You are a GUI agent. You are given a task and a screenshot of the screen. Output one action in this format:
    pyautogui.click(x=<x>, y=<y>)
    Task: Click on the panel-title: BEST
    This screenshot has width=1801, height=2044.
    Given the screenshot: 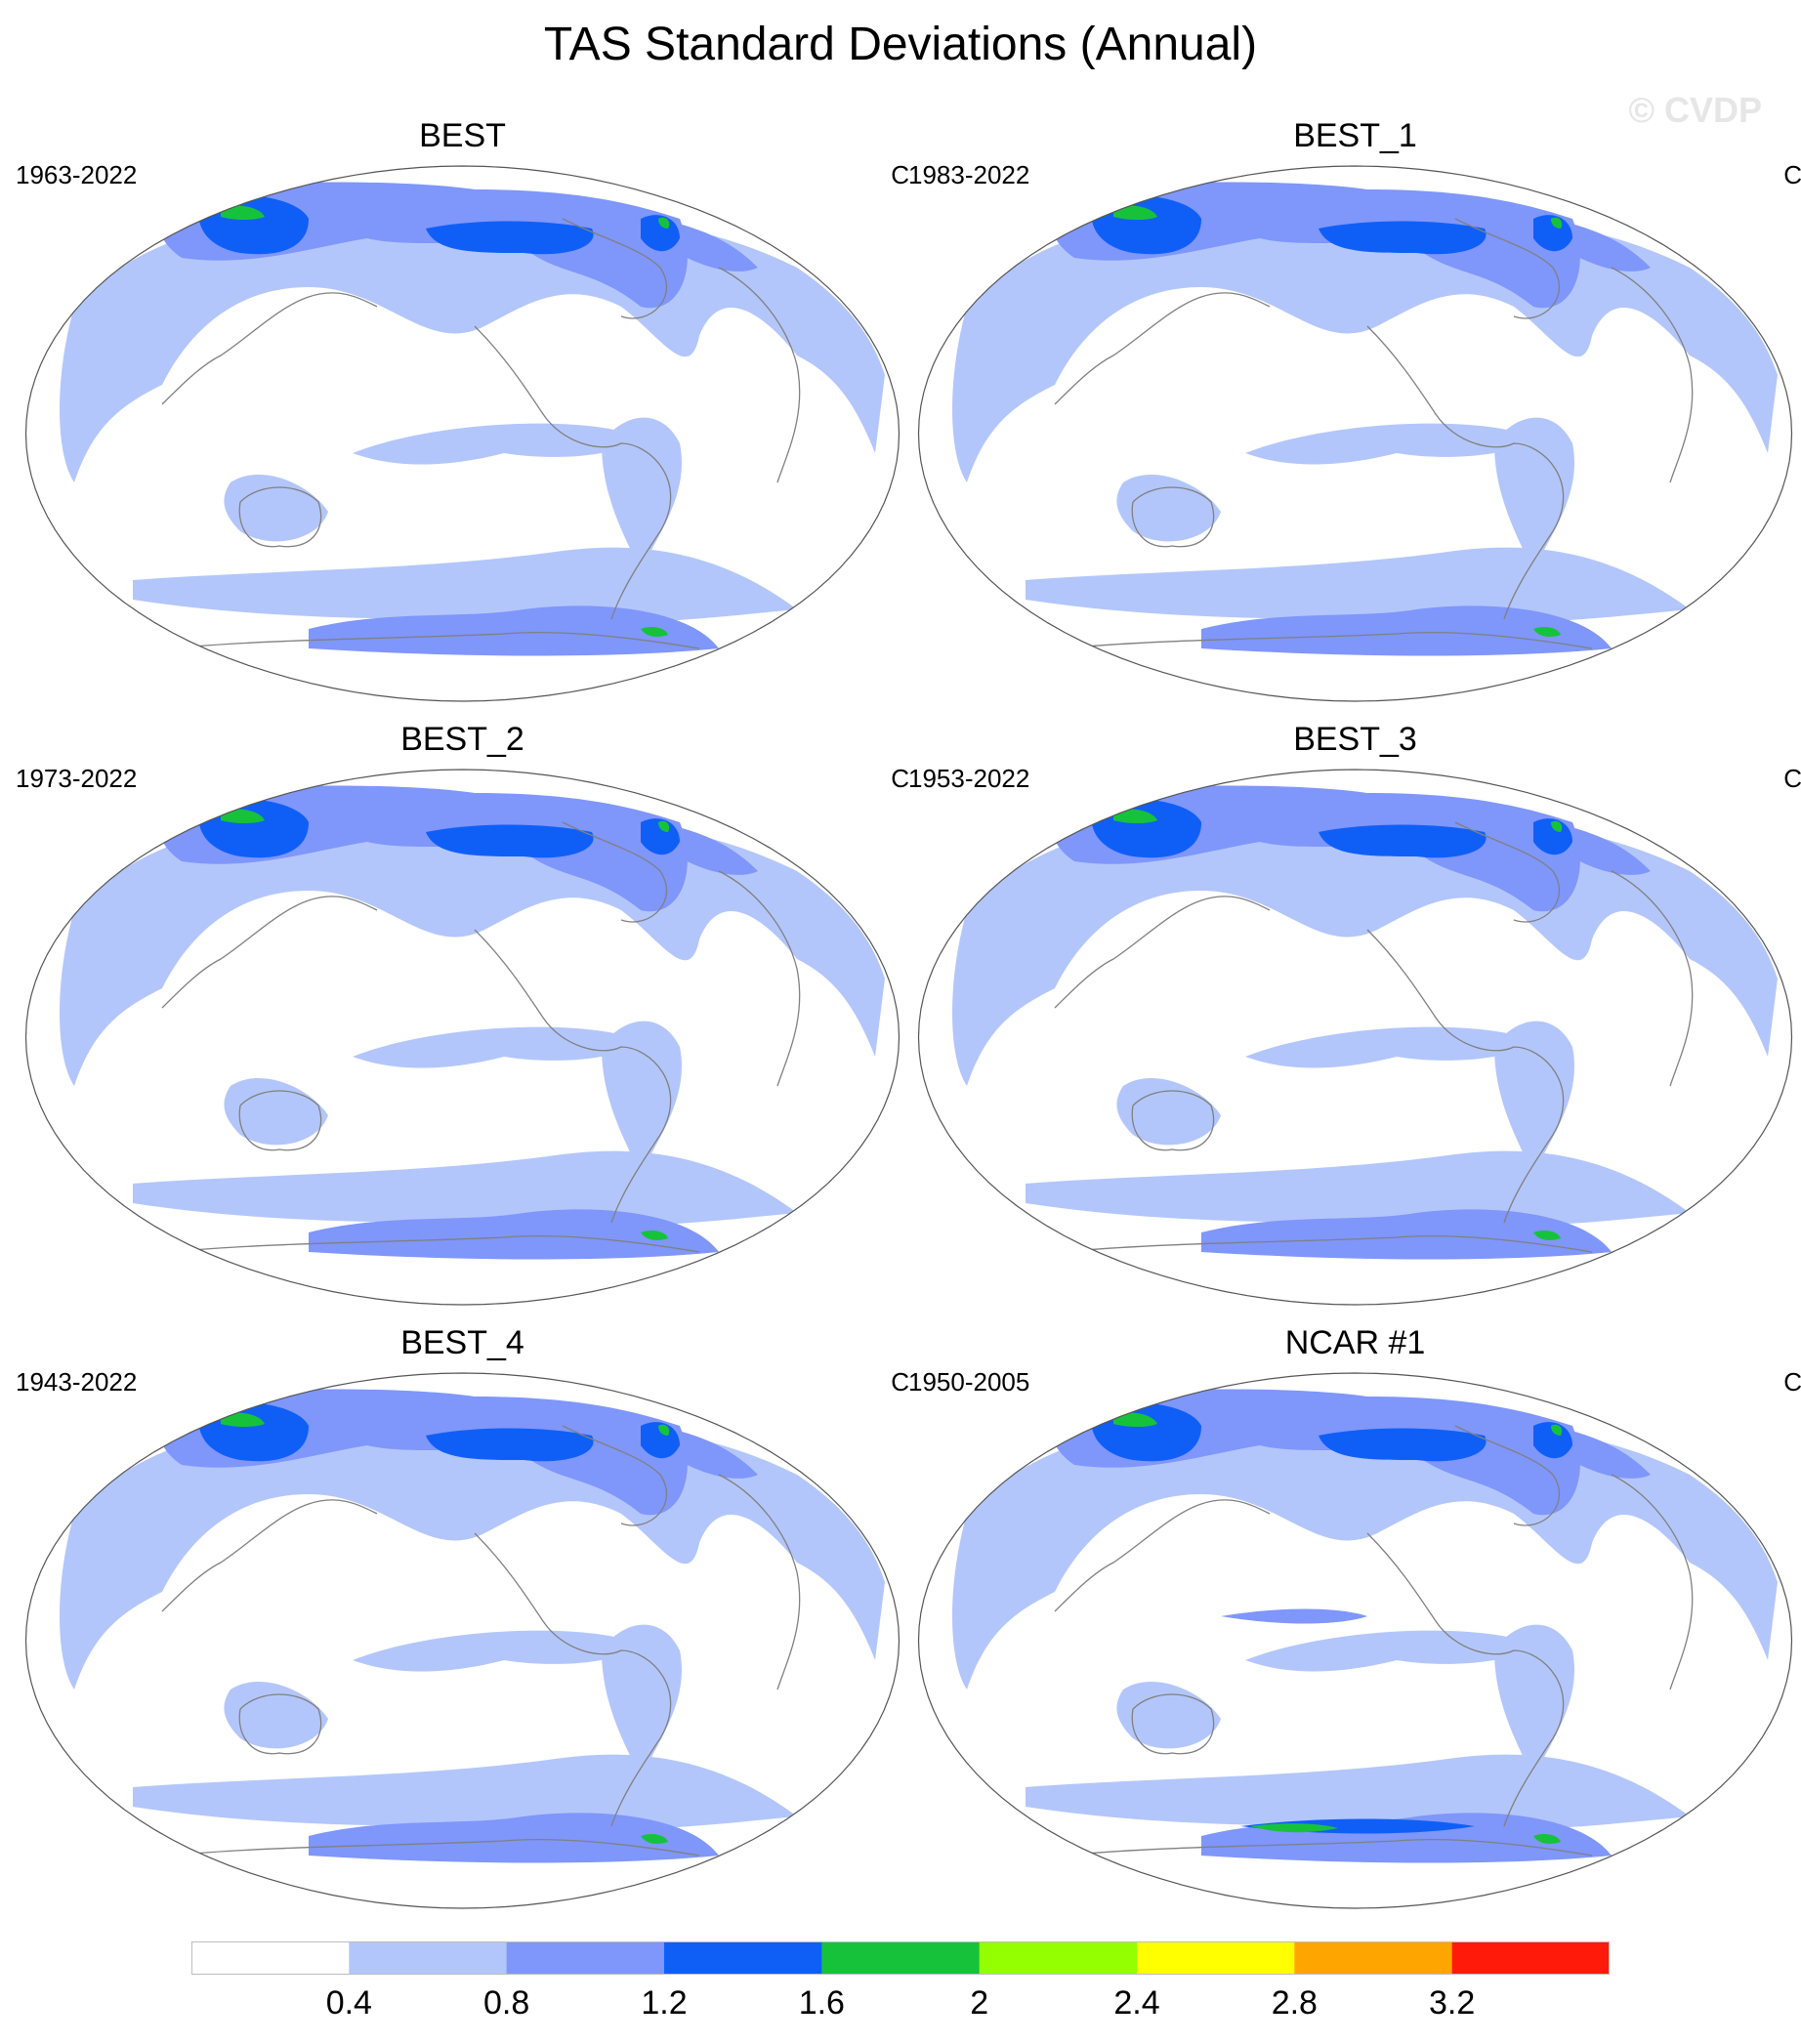 What is the action you would take?
    pyautogui.click(x=462, y=135)
    